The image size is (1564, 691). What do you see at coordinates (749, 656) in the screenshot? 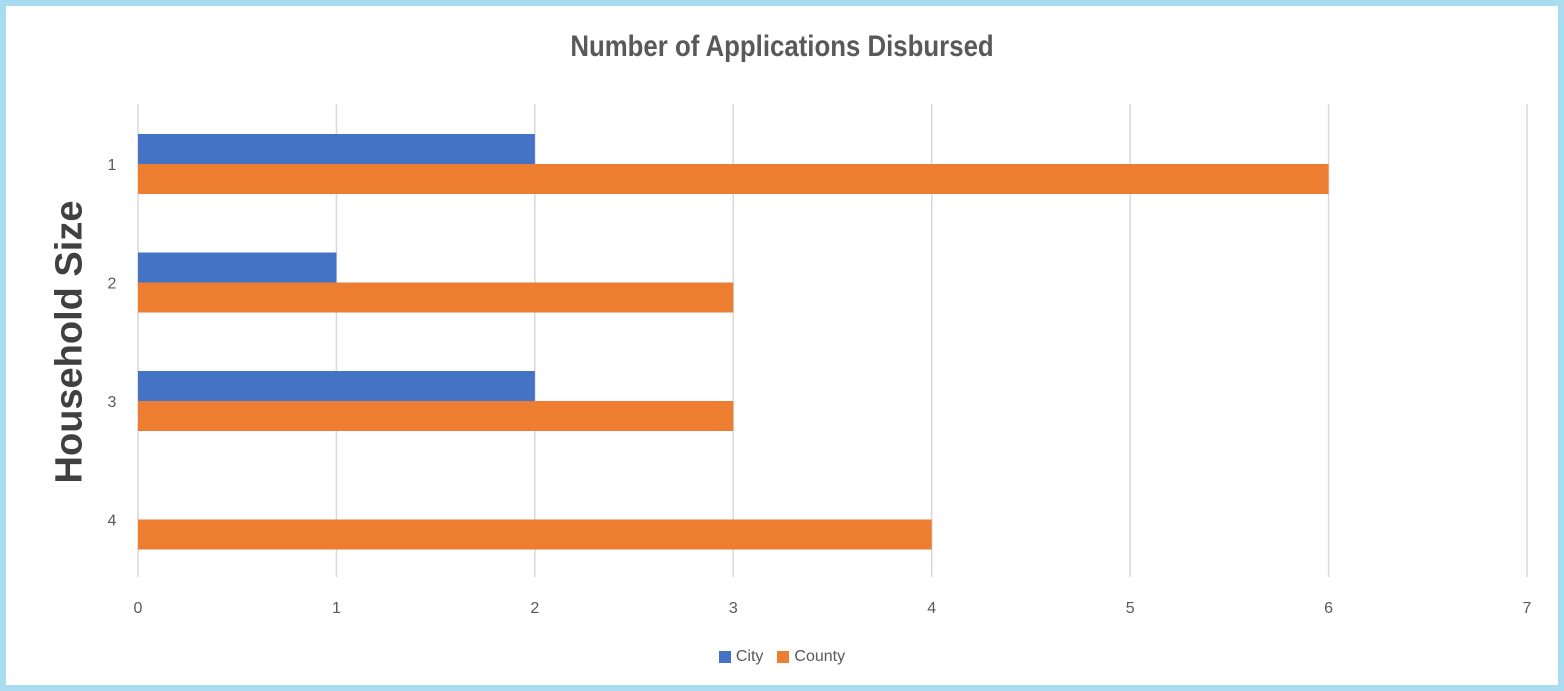
I see `legend-label: City` at bounding box center [749, 656].